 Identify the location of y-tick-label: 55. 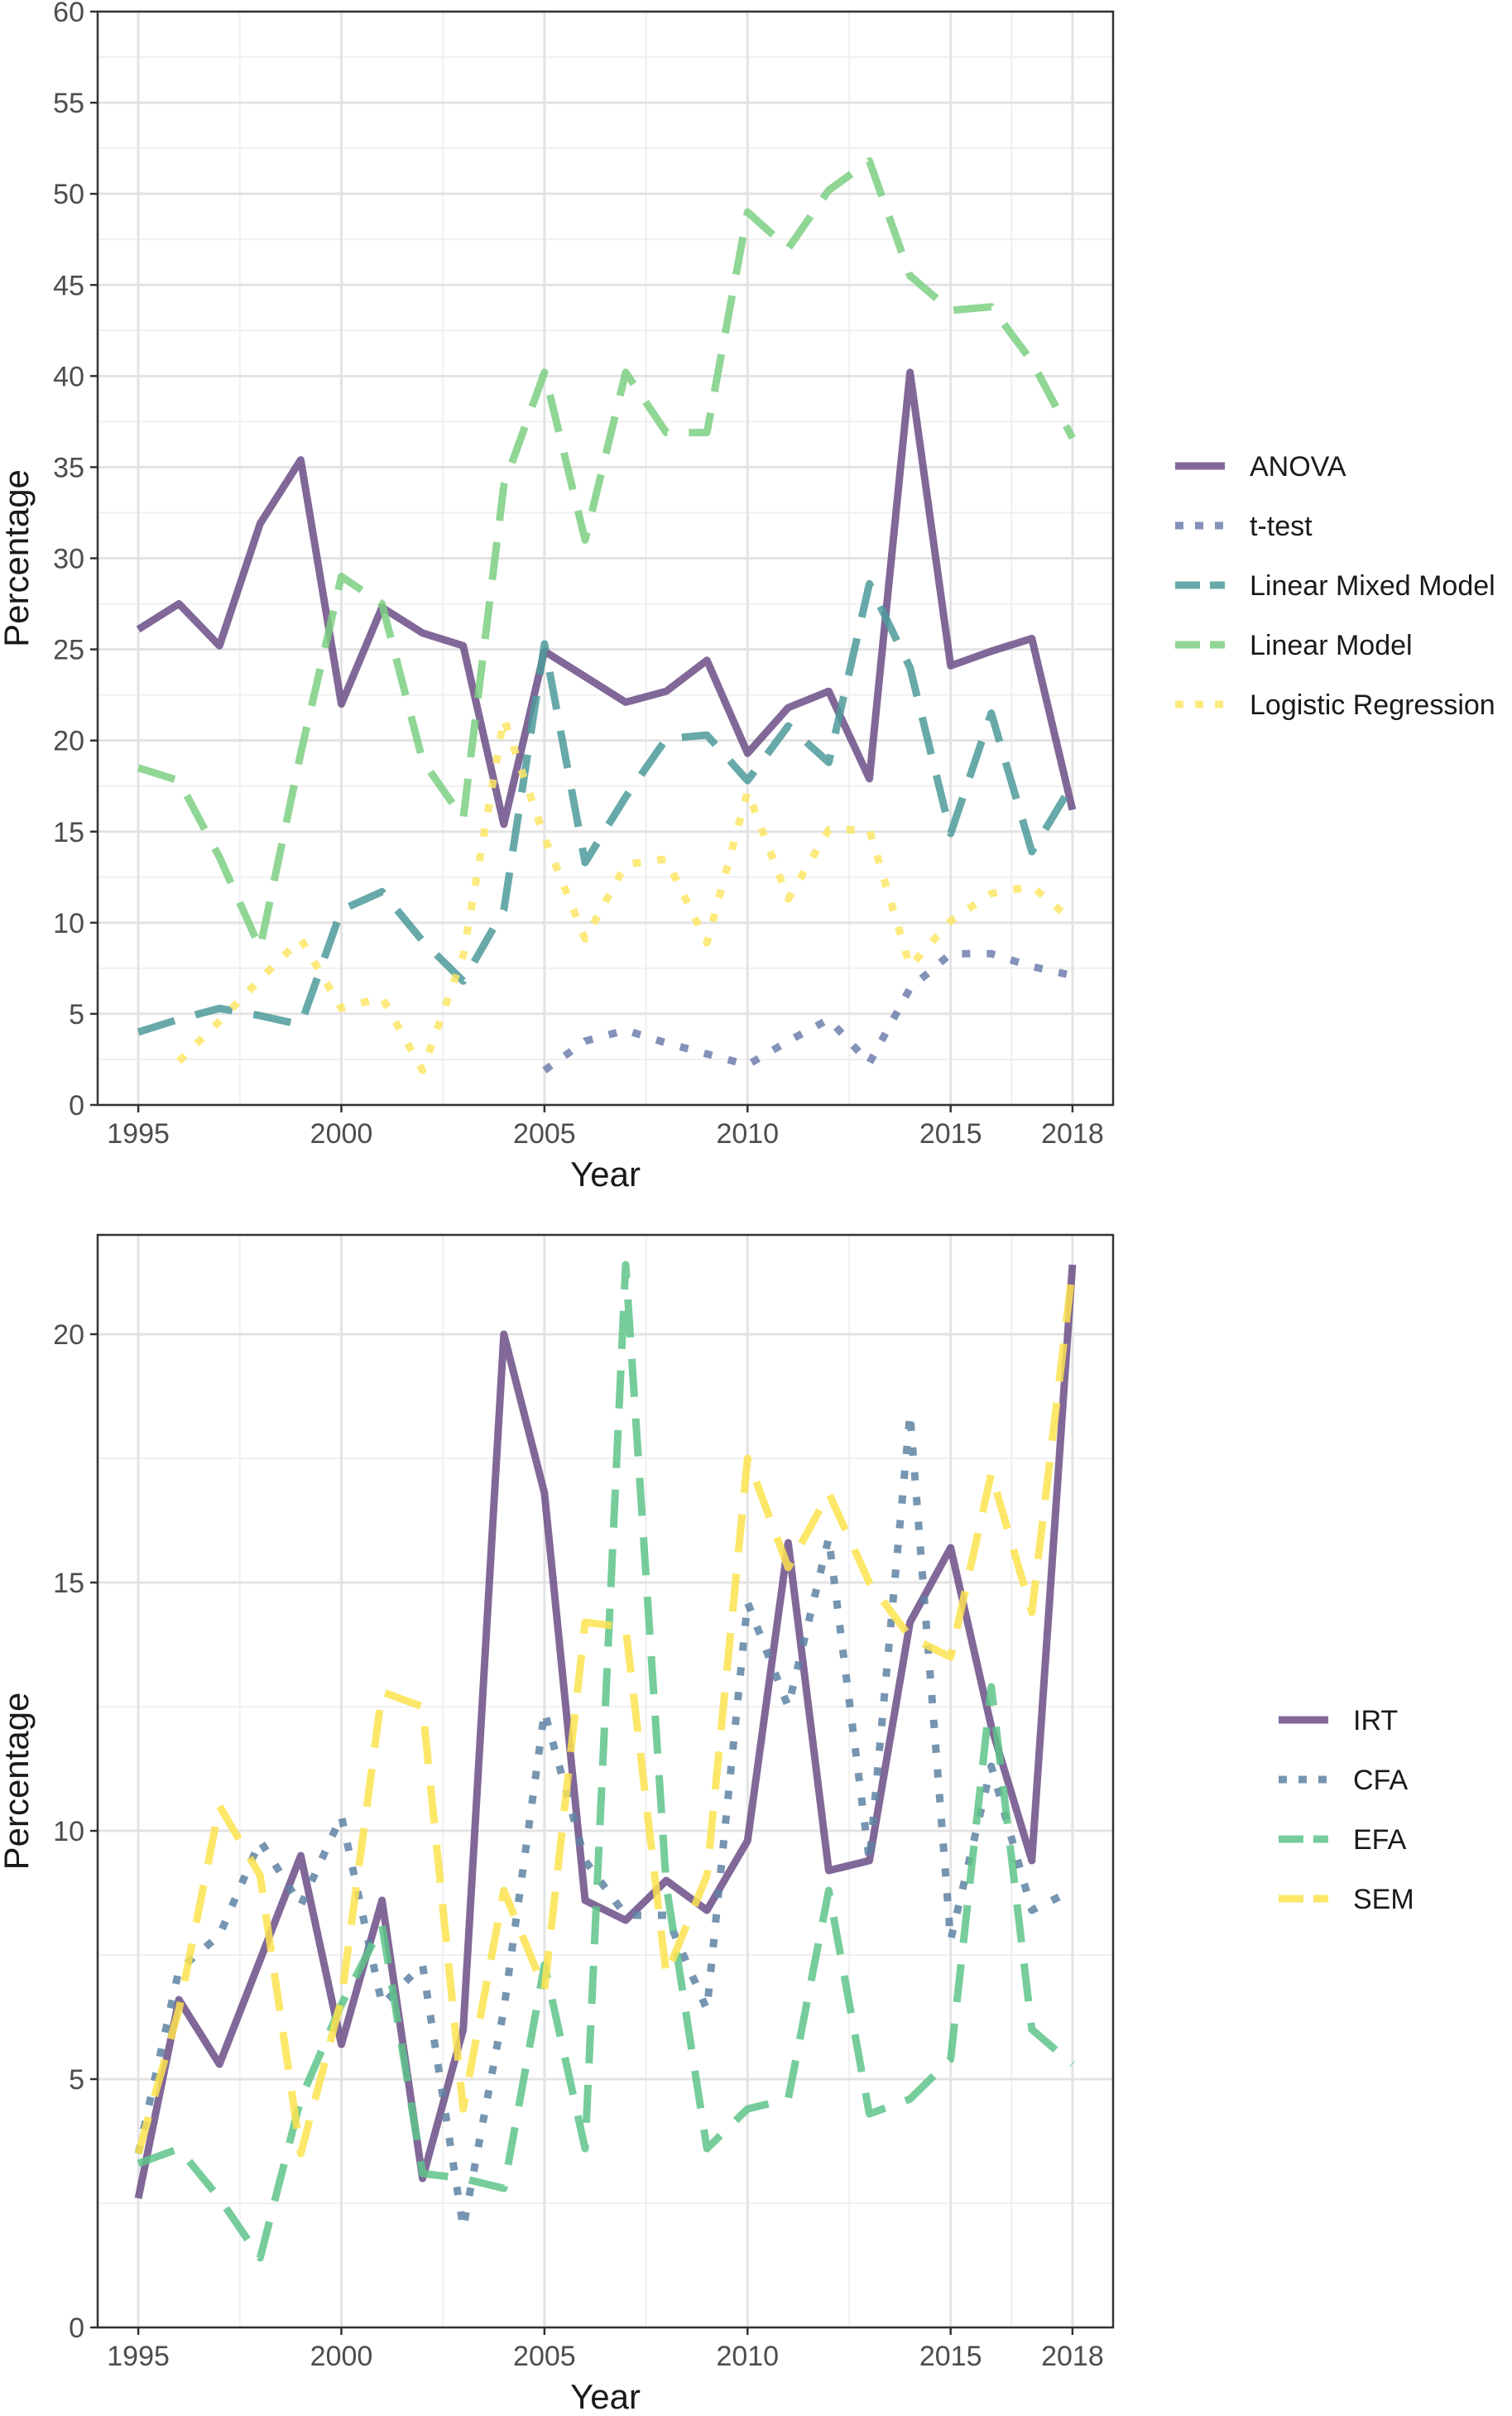
(68, 103).